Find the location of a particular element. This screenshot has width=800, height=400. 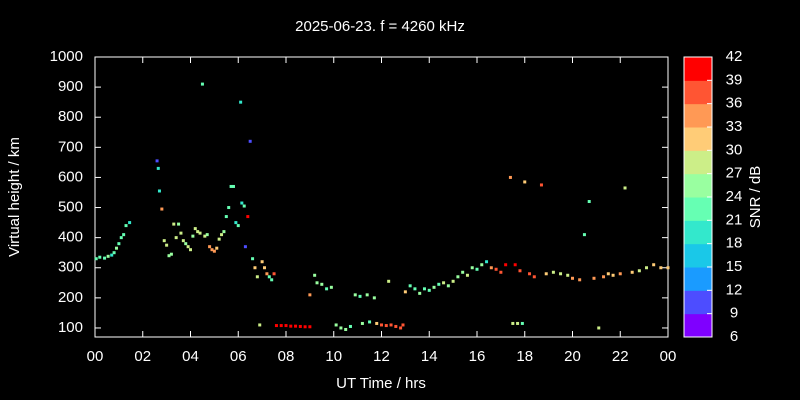

colorbar-tick-label: 27 is located at coordinates (734, 173).